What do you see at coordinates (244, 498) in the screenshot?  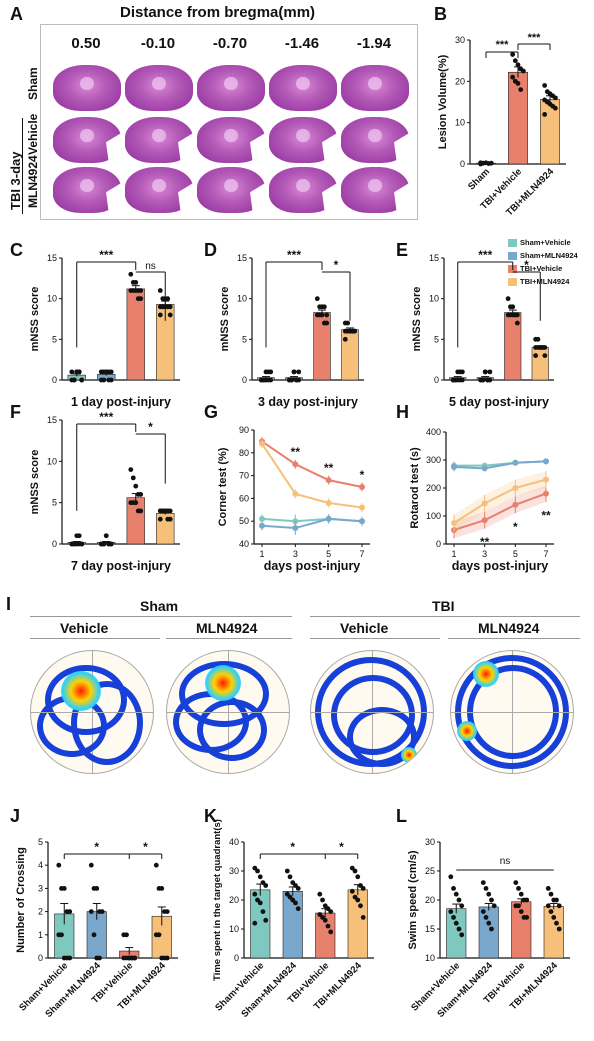 I see `y-tick-label: 60` at bounding box center [244, 498].